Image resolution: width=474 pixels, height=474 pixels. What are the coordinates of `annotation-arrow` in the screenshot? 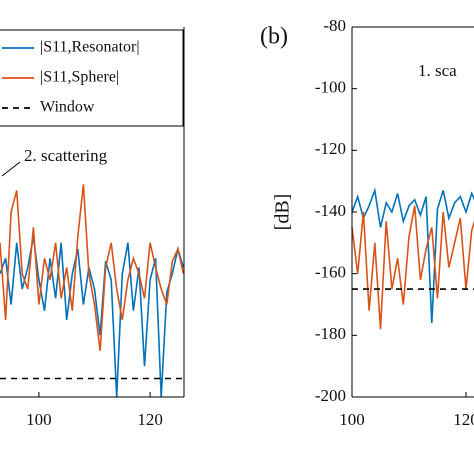 It's located at (11, 169).